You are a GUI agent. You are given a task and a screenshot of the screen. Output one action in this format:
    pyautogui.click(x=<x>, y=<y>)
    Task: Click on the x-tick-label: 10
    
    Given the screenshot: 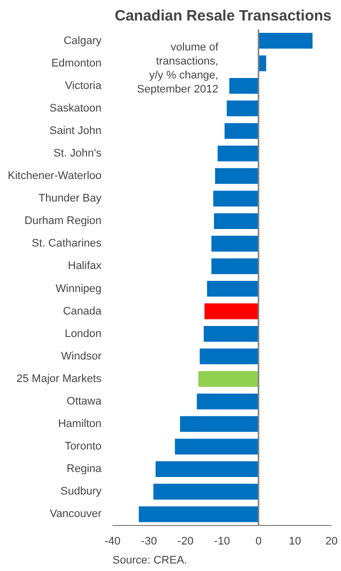 What is the action you would take?
    pyautogui.click(x=295, y=542)
    